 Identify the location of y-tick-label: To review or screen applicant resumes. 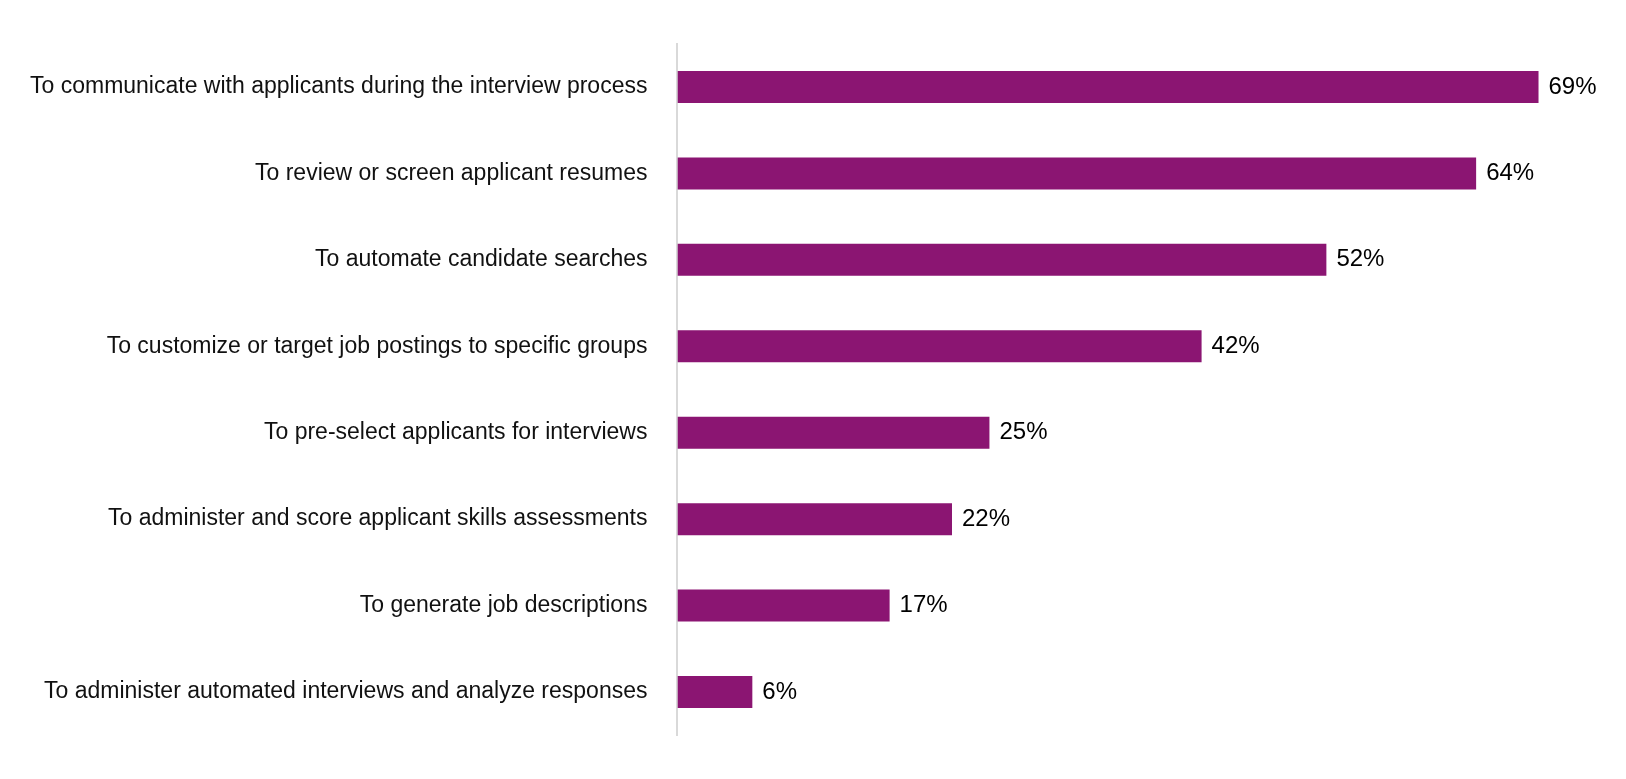
(451, 171).